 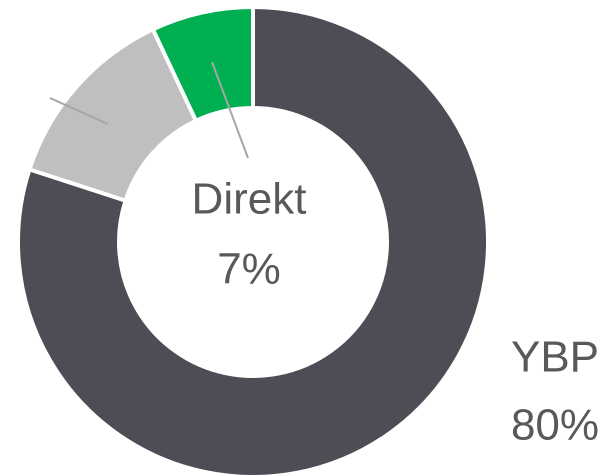 What do you see at coordinates (555, 357) in the screenshot?
I see `category-label: YBP` at bounding box center [555, 357].